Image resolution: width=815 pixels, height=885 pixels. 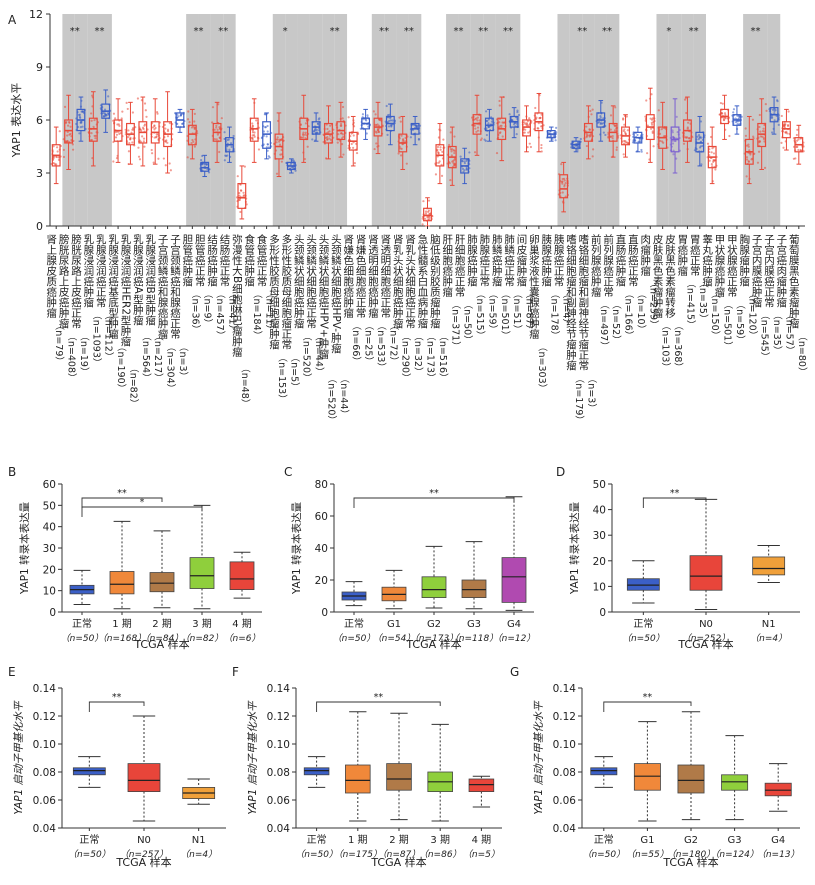 What do you see at coordinates (117, 697) in the screenshot?
I see `panel-e-sig-label: **` at bounding box center [117, 697].